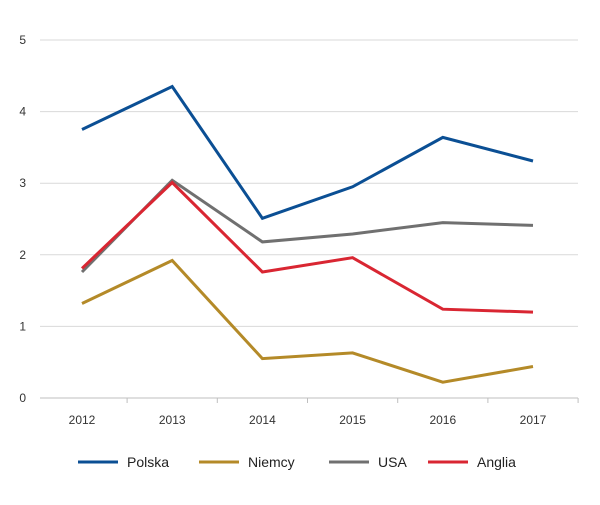 The height and width of the screenshot is (505, 600). I want to click on legend-label: Niemcy, so click(271, 462).